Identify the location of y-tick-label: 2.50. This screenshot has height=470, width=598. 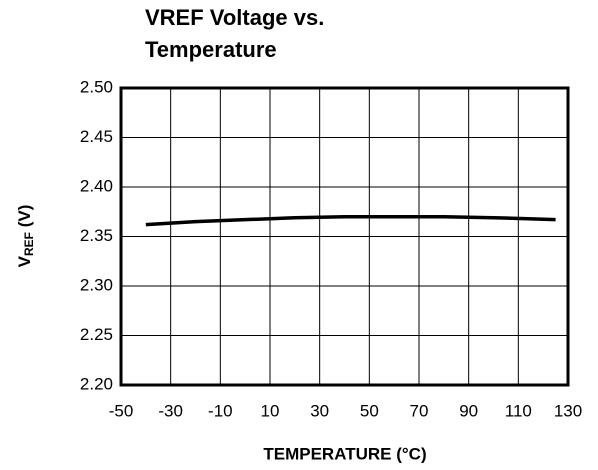
(96, 86).